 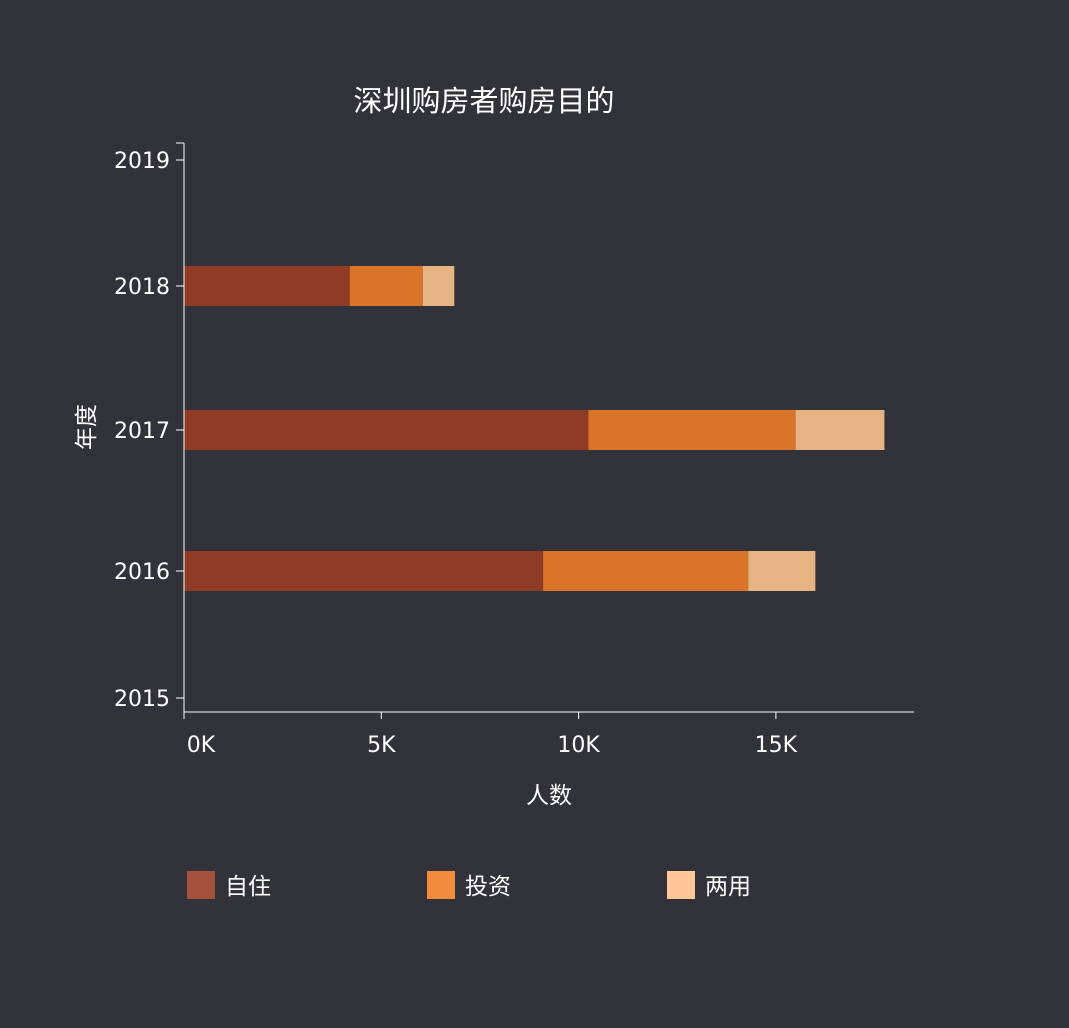 What do you see at coordinates (87, 427) in the screenshot?
I see `y-axis-label: 年度` at bounding box center [87, 427].